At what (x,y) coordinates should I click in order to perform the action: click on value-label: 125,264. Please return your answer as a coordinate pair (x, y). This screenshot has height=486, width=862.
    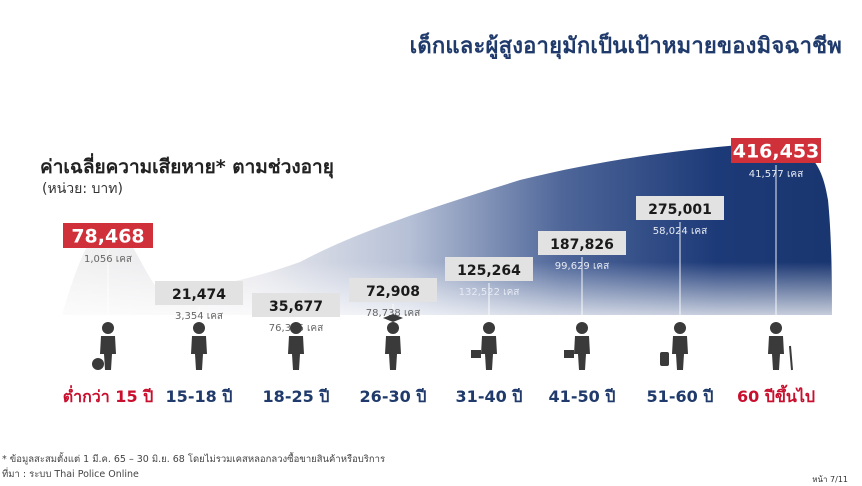
    Looking at the image, I should click on (489, 271).